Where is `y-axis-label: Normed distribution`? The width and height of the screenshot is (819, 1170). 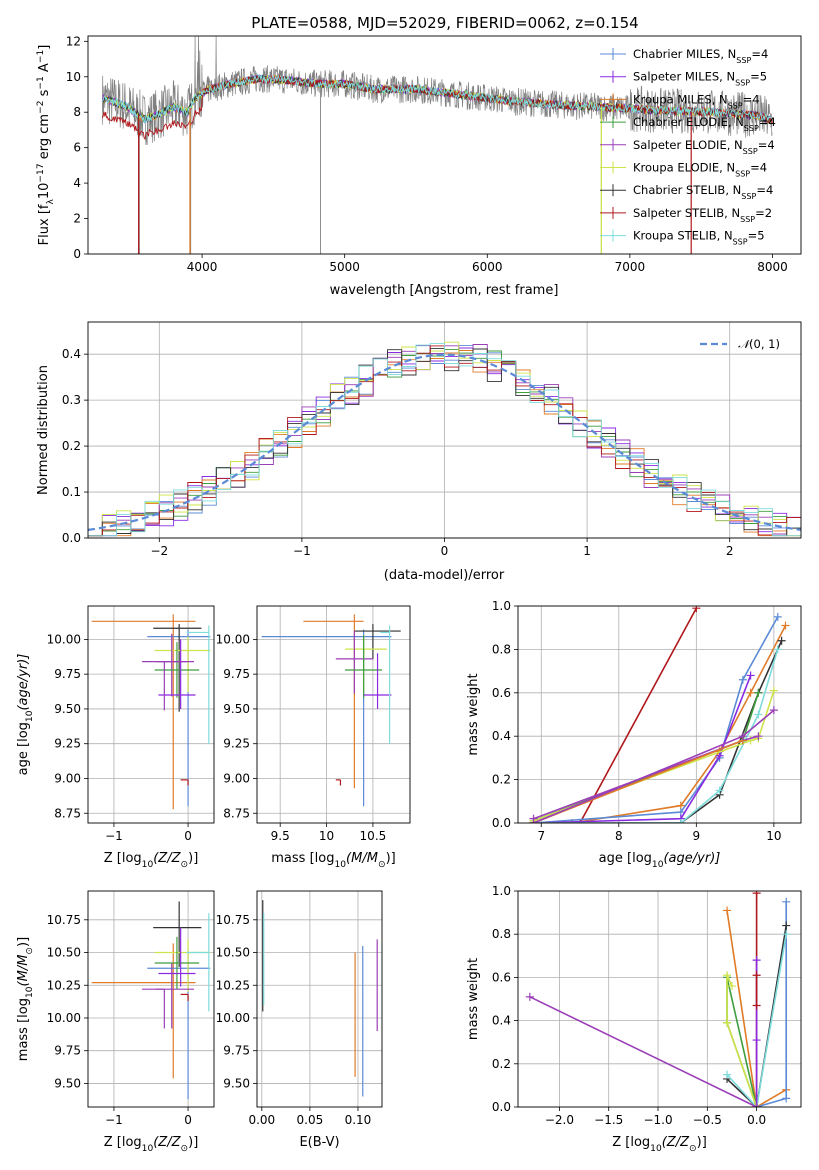
y-axis-label: Normed distribution is located at coordinates (43, 430).